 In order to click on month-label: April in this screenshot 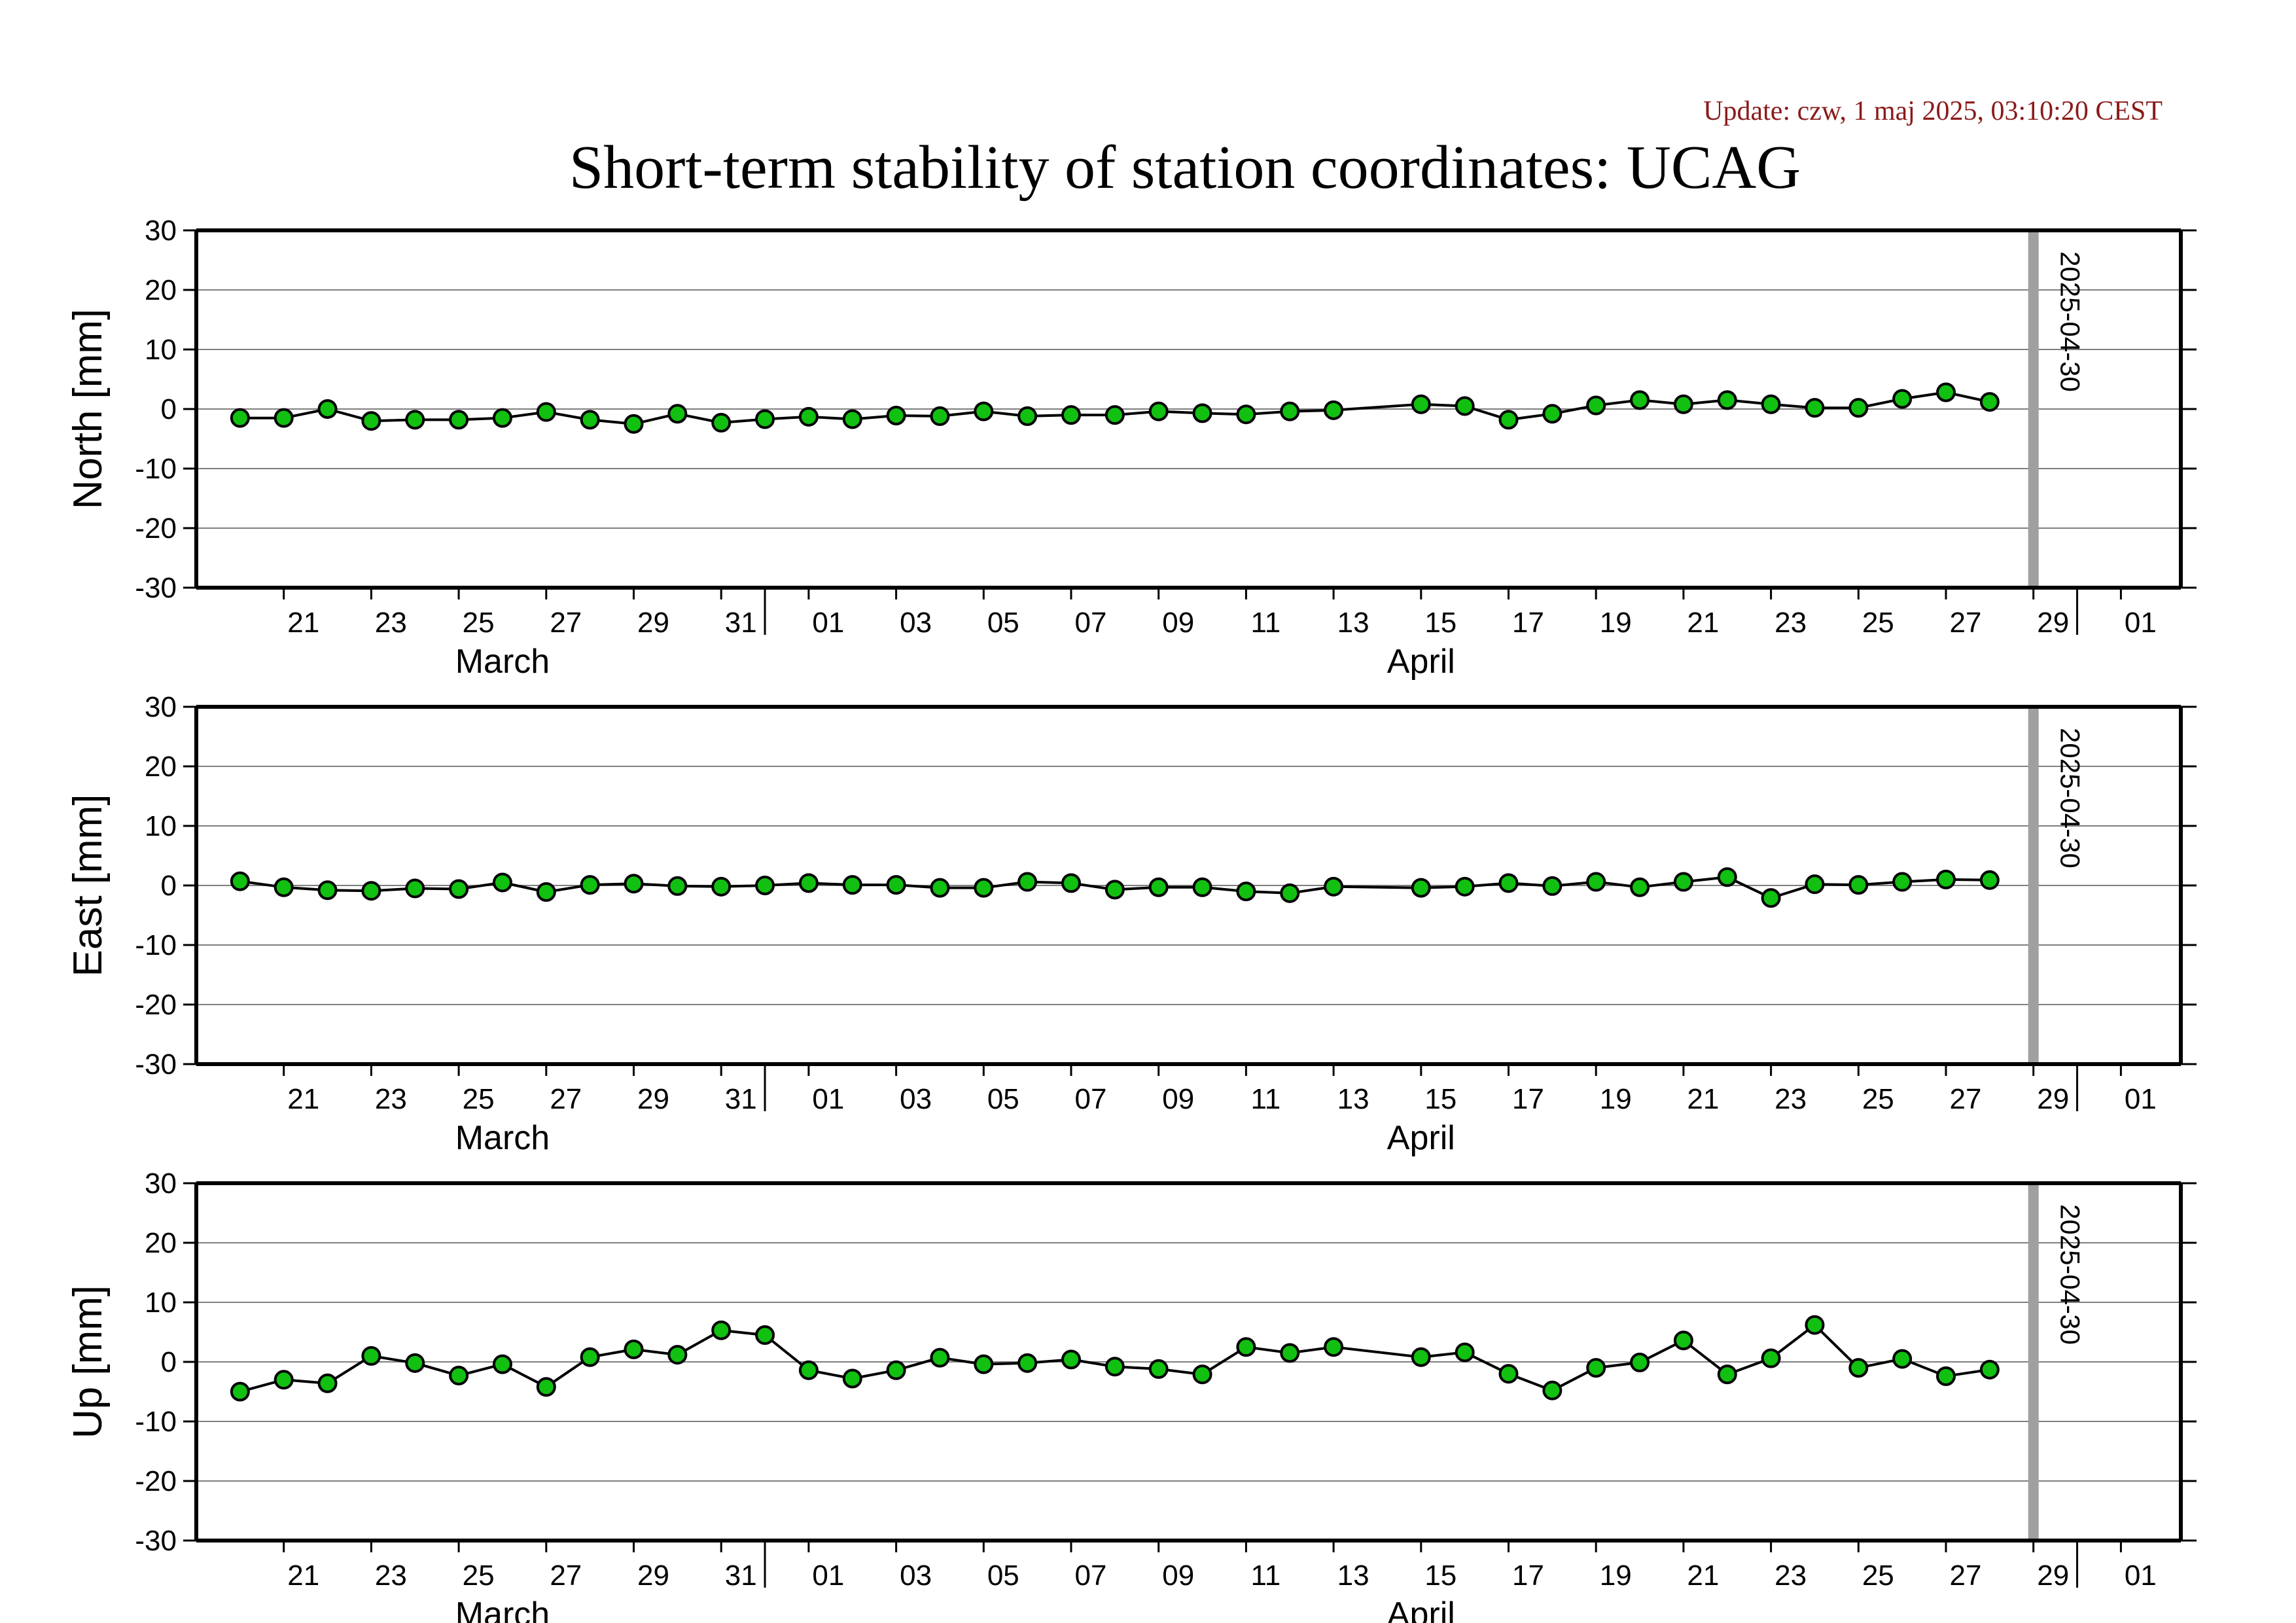, I will do `click(1421, 1138)`.